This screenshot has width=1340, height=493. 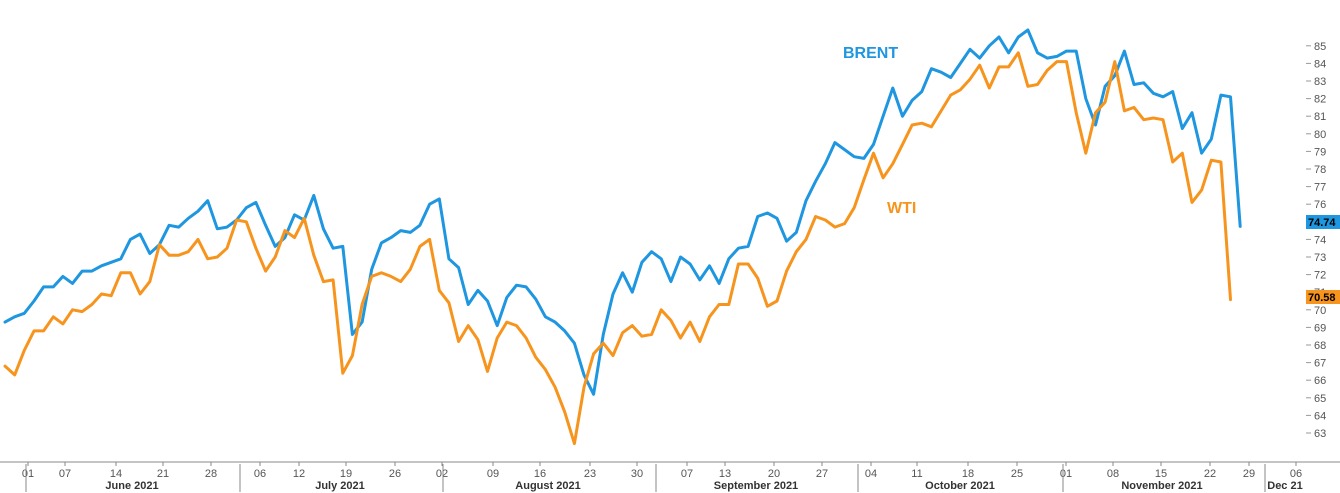 What do you see at coordinates (442, 474) in the screenshot?
I see `x-day-label: 02` at bounding box center [442, 474].